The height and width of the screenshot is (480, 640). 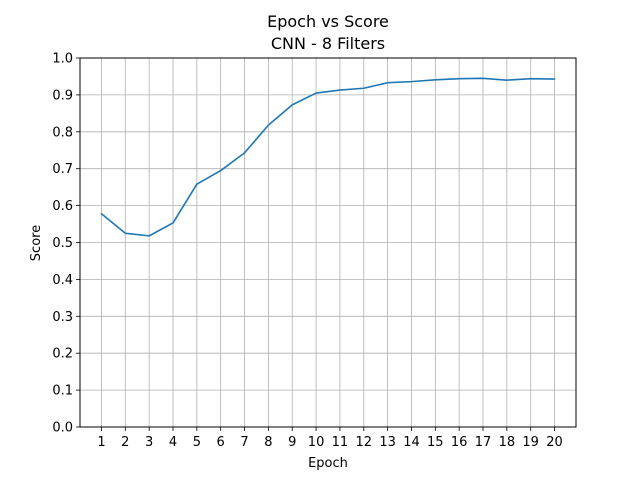 What do you see at coordinates (268, 442) in the screenshot?
I see `x-tick-label: 8` at bounding box center [268, 442].